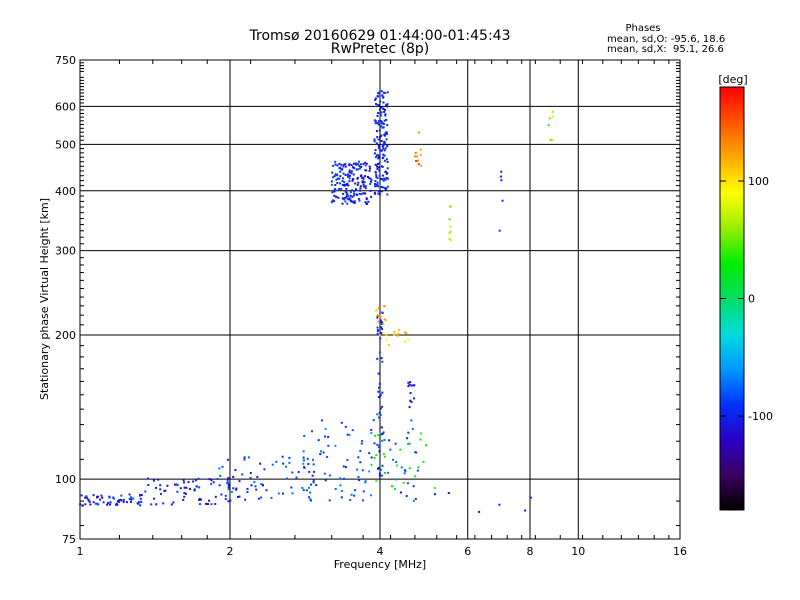 The width and height of the screenshot is (800, 600). I want to click on y-tick-label: 100, so click(65, 479).